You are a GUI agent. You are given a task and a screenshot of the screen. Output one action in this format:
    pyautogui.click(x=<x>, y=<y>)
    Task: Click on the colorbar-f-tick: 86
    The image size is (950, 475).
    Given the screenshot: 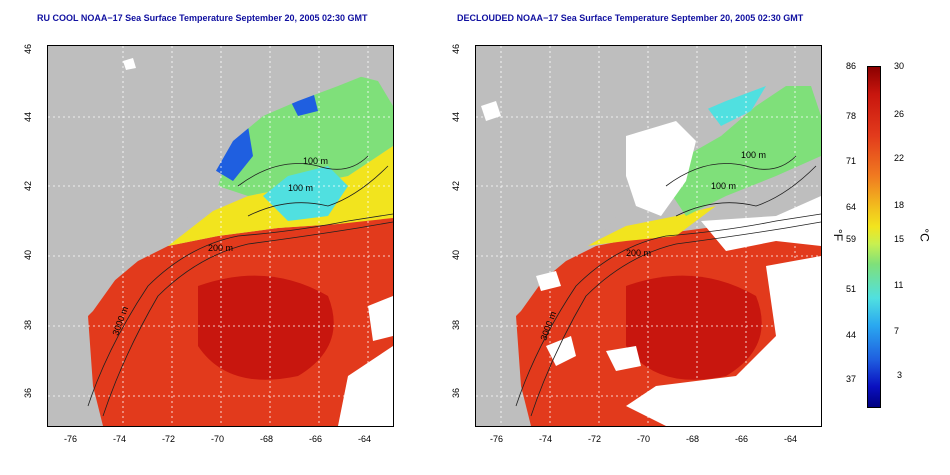 What is the action you would take?
    pyautogui.click(x=851, y=66)
    